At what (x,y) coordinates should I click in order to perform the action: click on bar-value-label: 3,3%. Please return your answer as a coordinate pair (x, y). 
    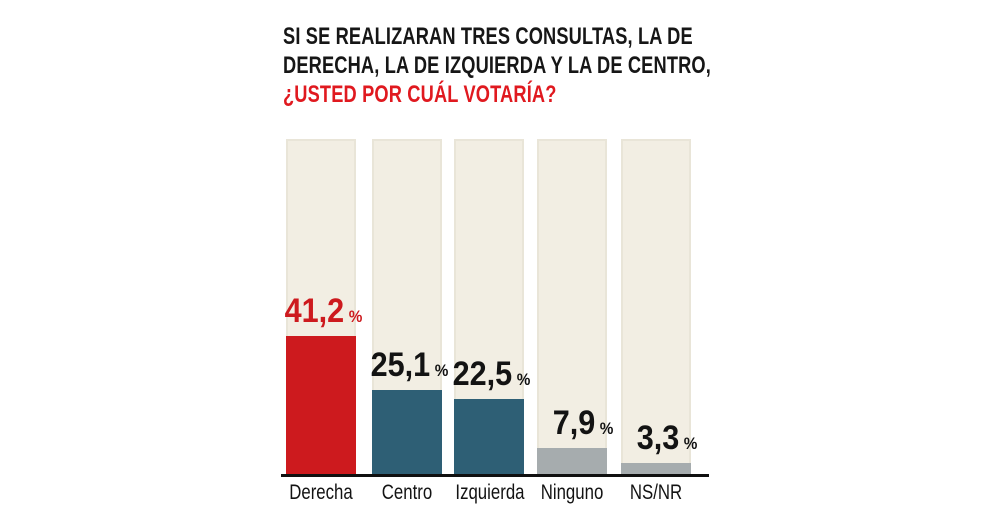
    Looking at the image, I should click on (666, 438).